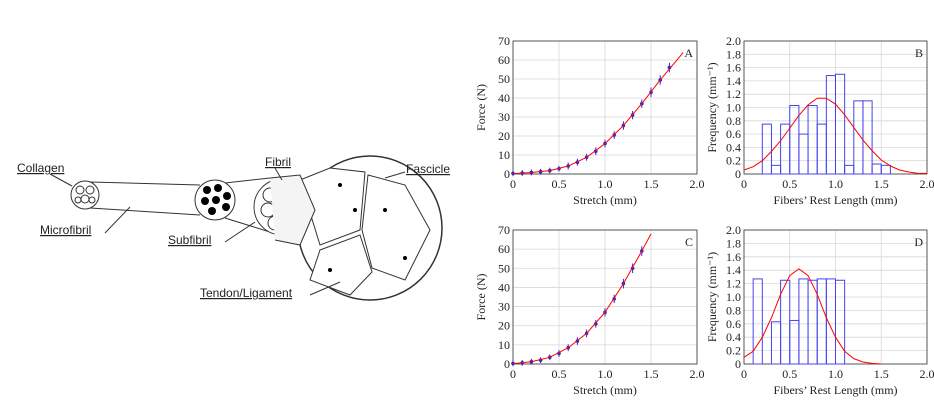  Describe the element at coordinates (40, 168) in the screenshot. I see `diagram-label: Collagen` at that location.